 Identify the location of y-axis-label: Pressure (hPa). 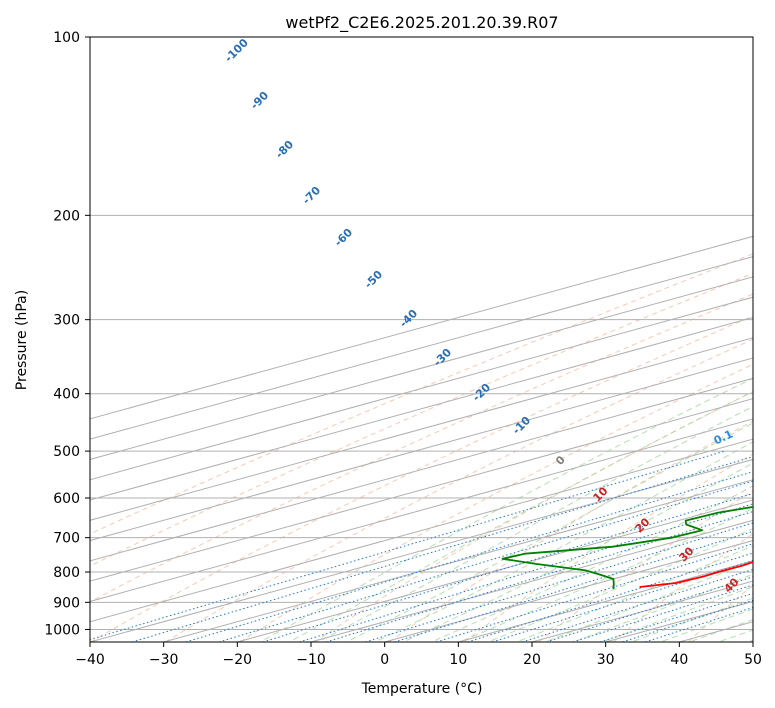
(22, 340).